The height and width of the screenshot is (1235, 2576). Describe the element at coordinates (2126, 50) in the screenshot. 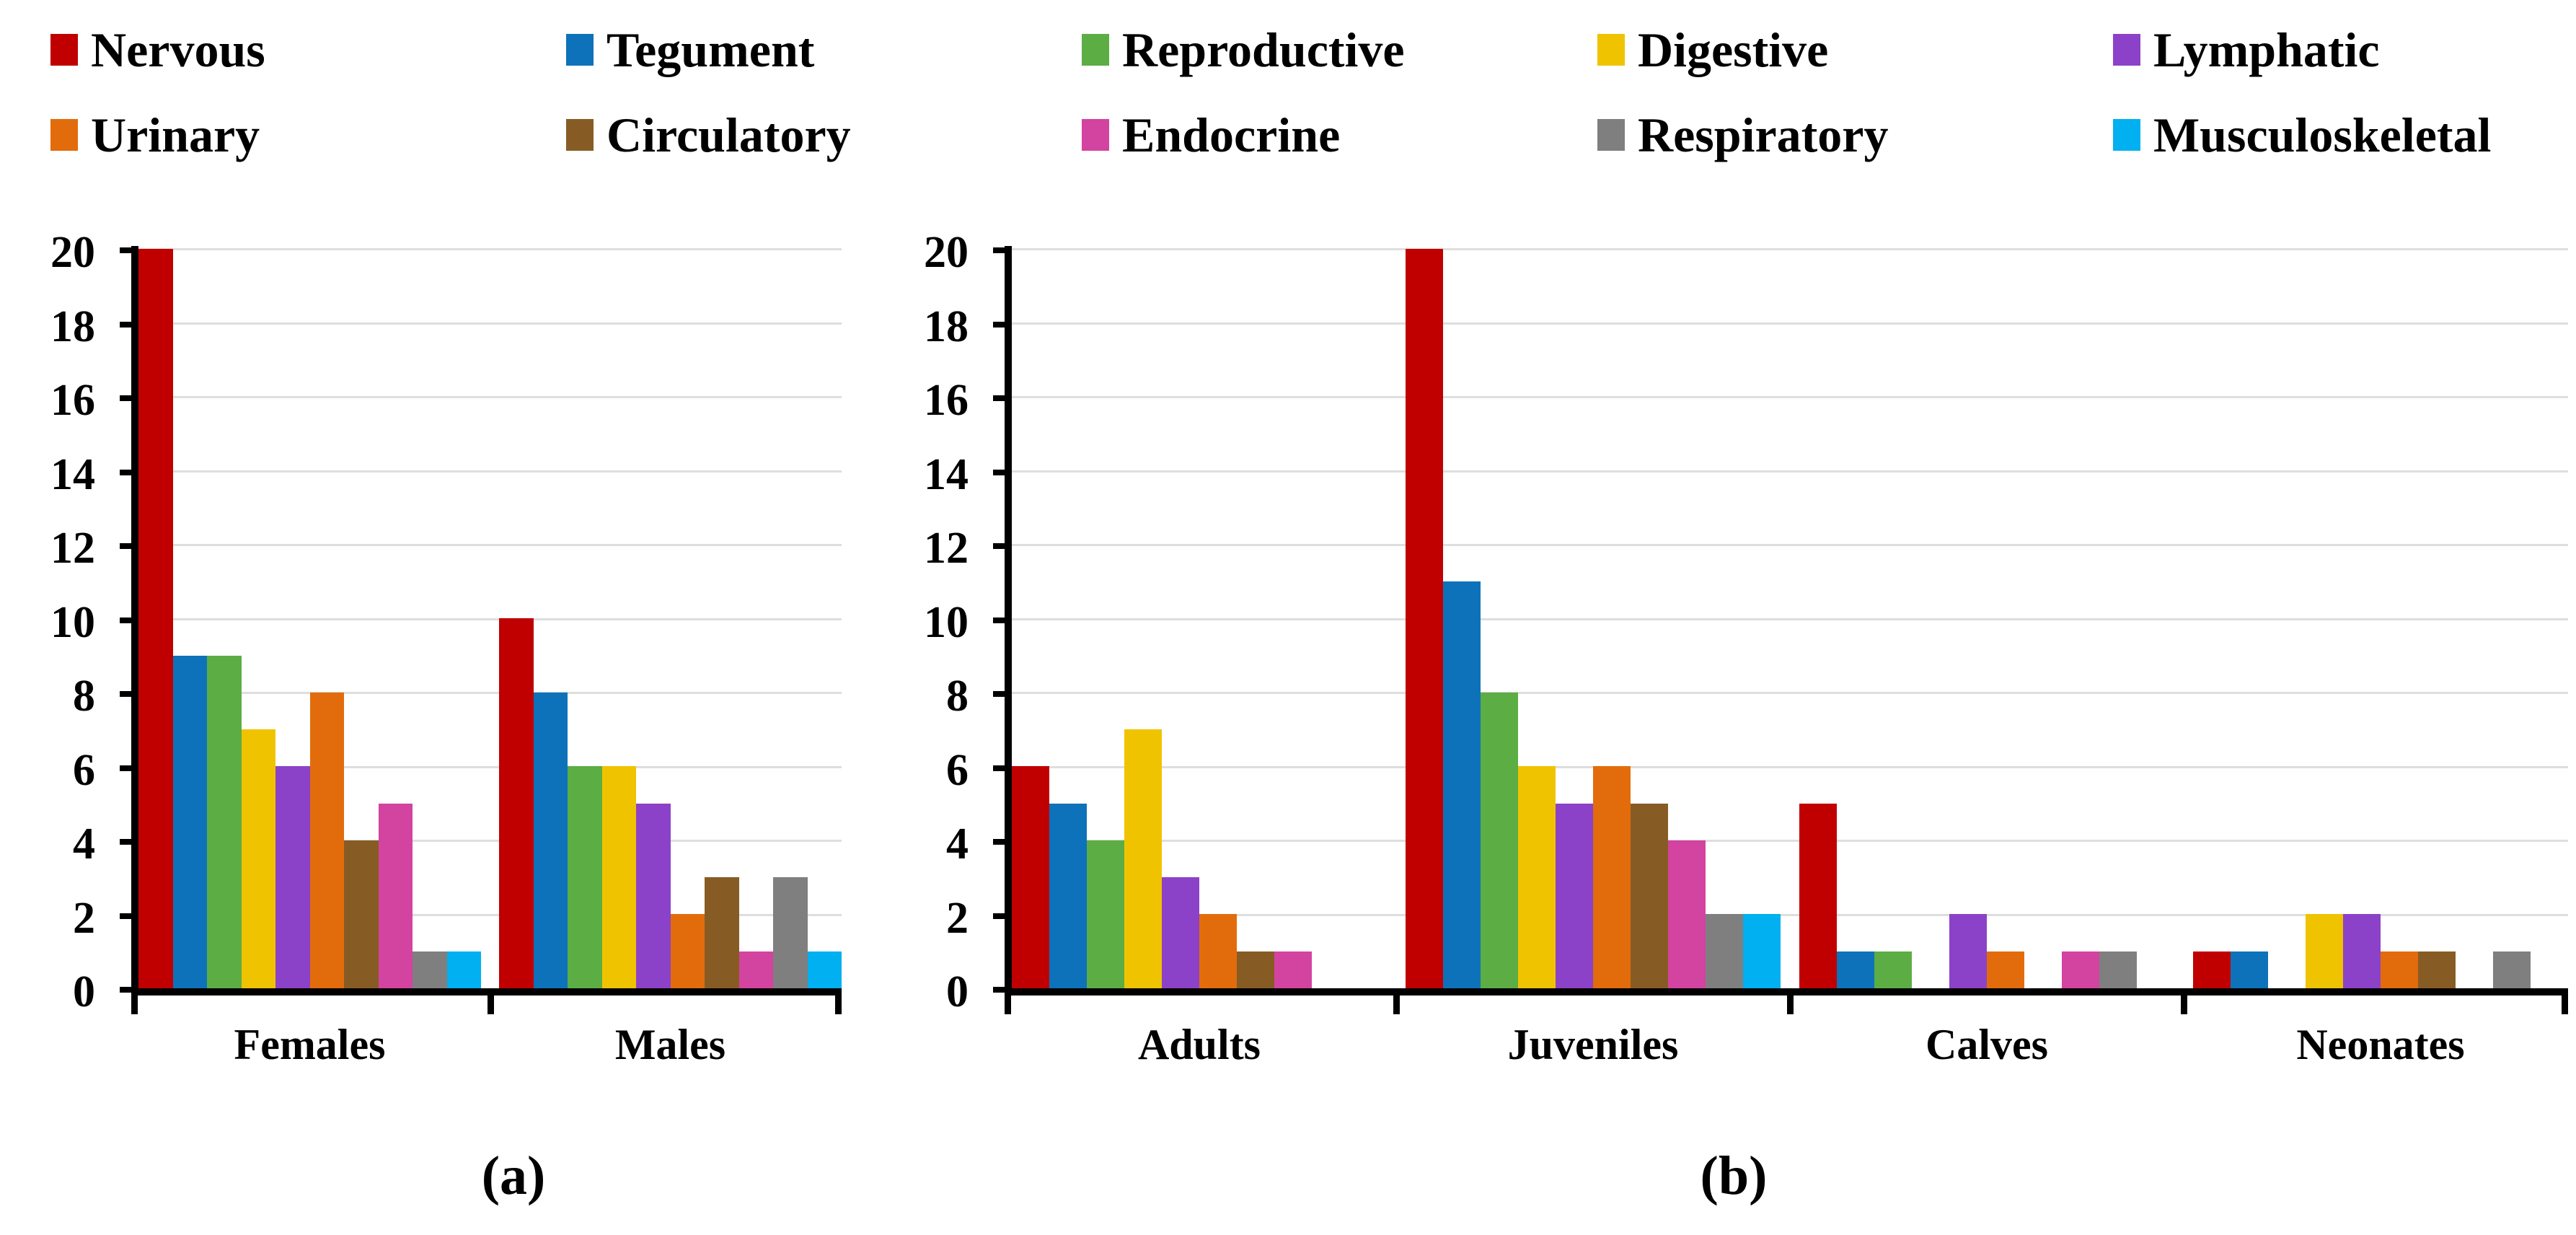

I see `legend-swatch-lymphatic-icon` at that location.